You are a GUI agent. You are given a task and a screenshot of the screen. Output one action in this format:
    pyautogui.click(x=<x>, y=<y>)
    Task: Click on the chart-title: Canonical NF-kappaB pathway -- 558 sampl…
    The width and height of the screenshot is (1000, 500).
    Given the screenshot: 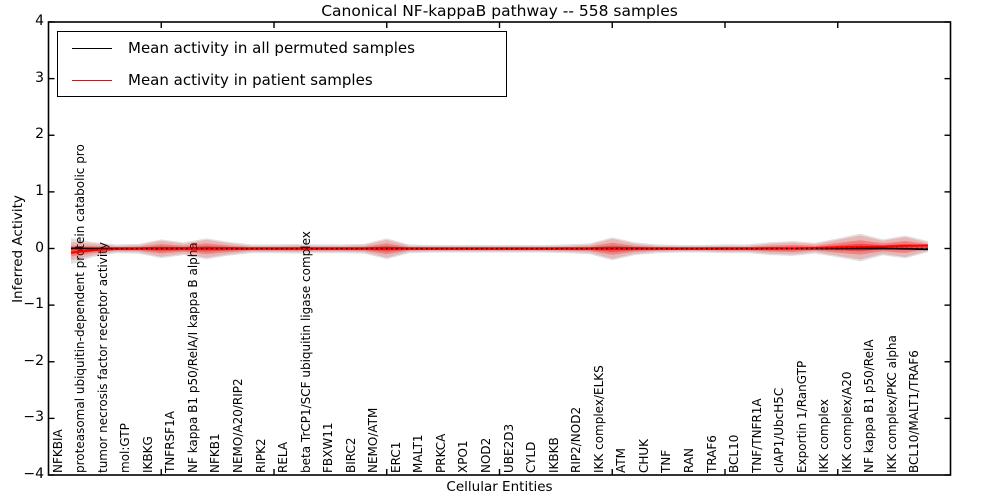 What is the action you would take?
    pyautogui.click(x=499, y=11)
    